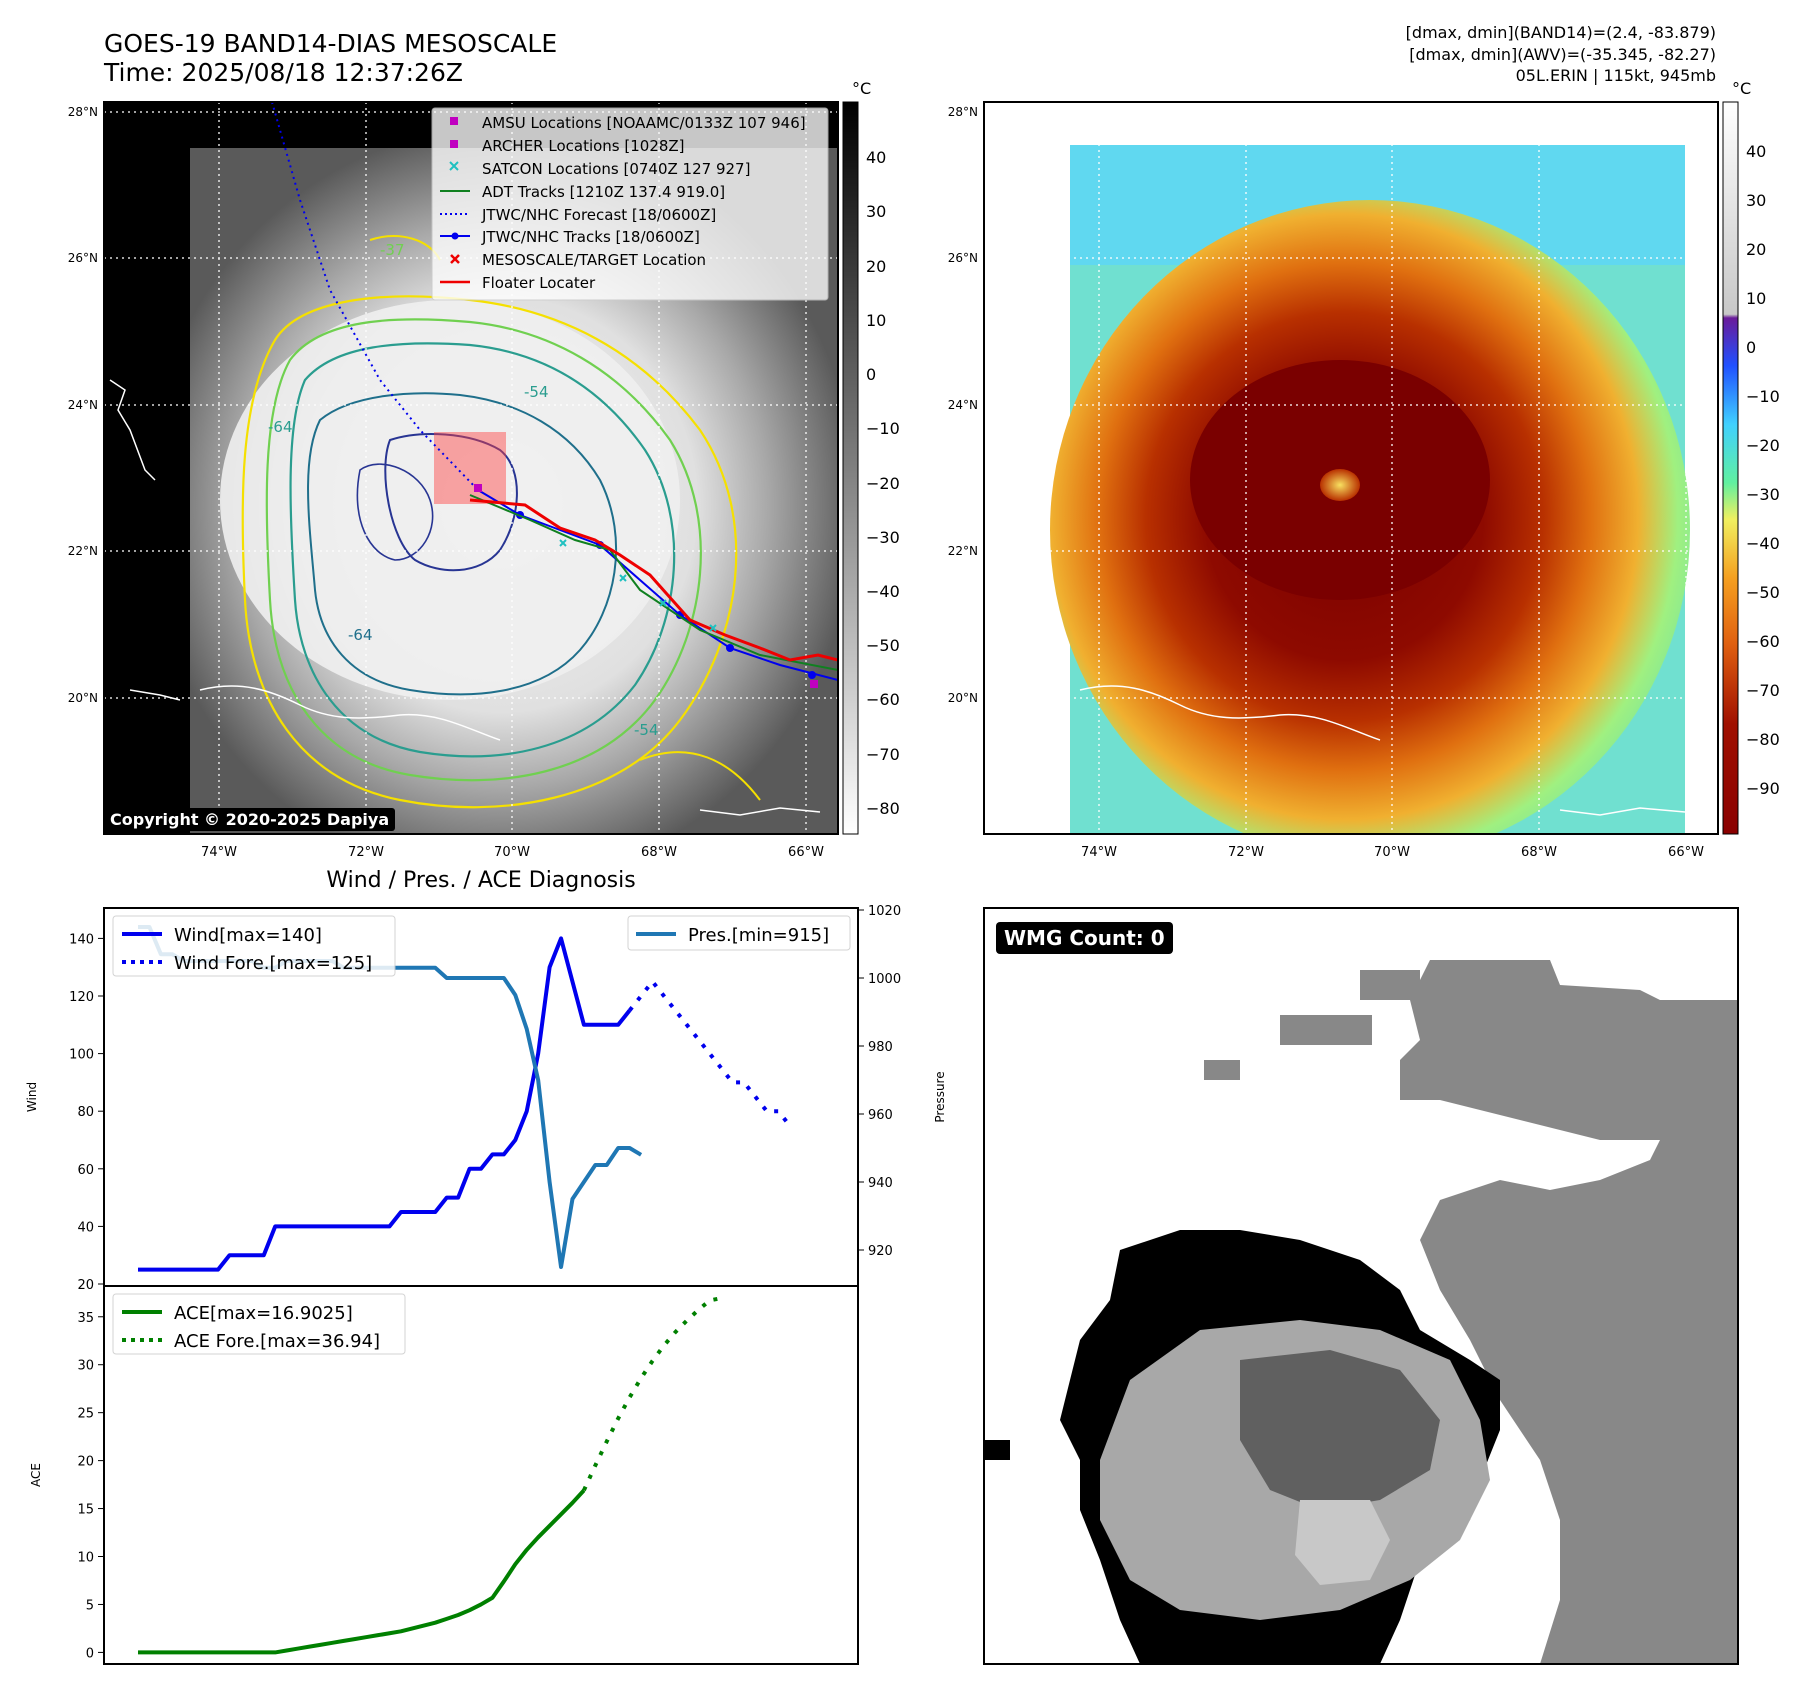 Image resolution: width=1797 pixels, height=1690 pixels. I want to click on gray-colorbar-unit: °C, so click(861, 88).